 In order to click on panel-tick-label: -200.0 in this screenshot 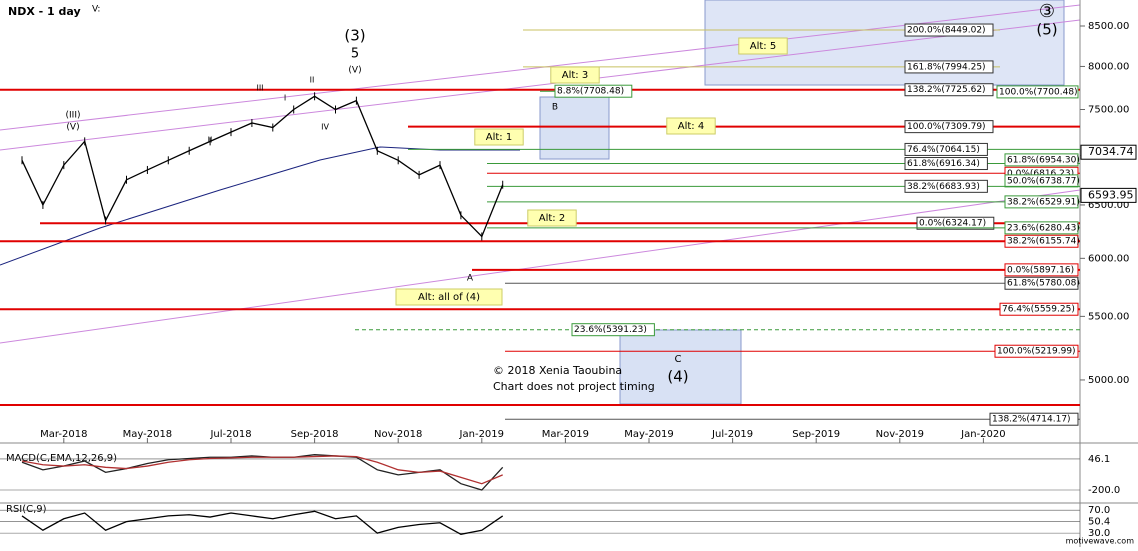, I will do `click(1104, 490)`.